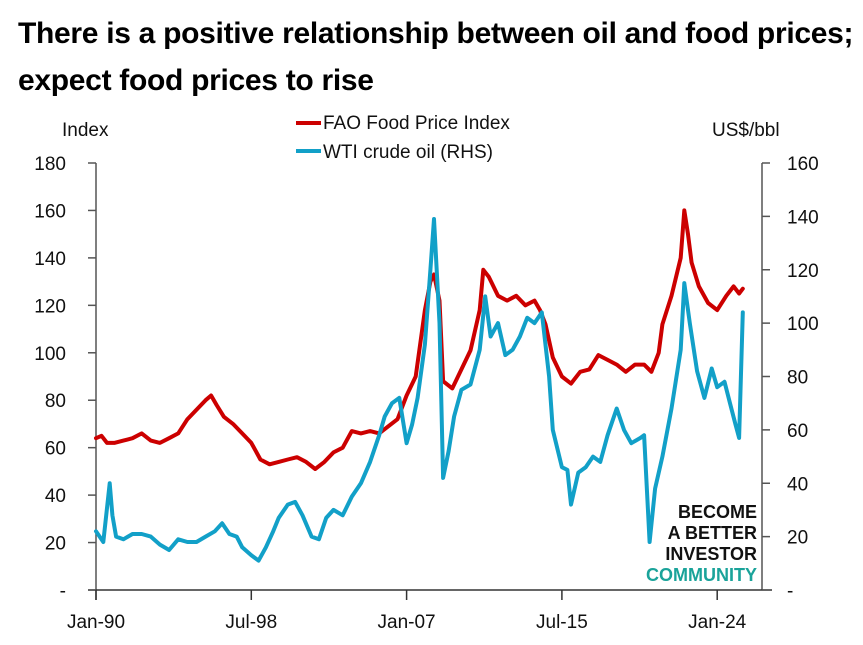 This screenshot has width=863, height=645. What do you see at coordinates (96, 622) in the screenshot?
I see `x-tick-label: Jan-90` at bounding box center [96, 622].